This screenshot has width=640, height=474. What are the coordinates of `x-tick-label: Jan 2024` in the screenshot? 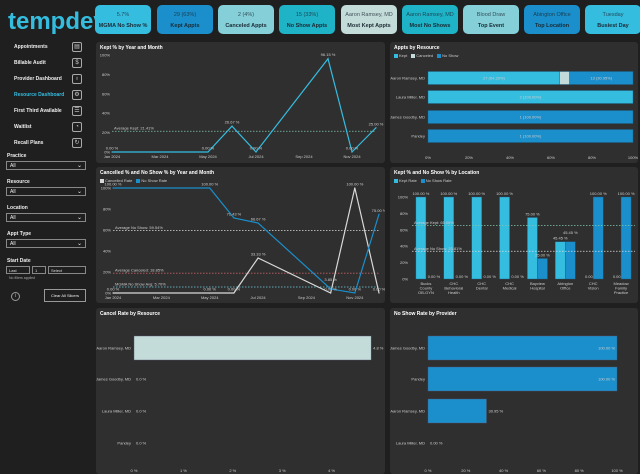 It's located at (112, 156).